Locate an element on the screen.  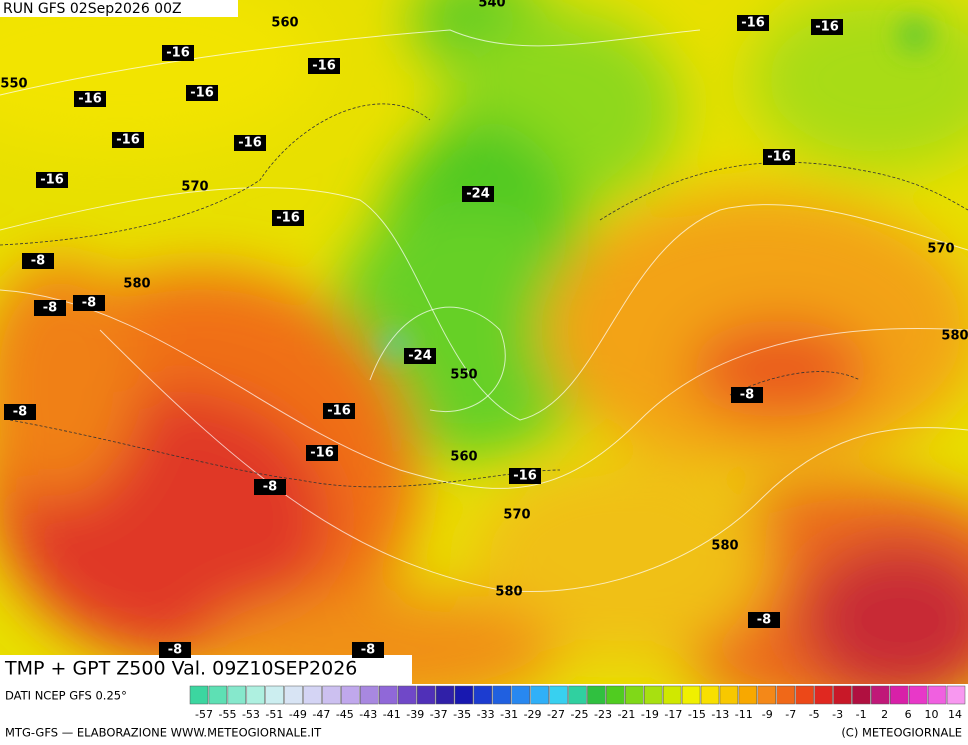
scale-label: -7 is located at coordinates (790, 714).